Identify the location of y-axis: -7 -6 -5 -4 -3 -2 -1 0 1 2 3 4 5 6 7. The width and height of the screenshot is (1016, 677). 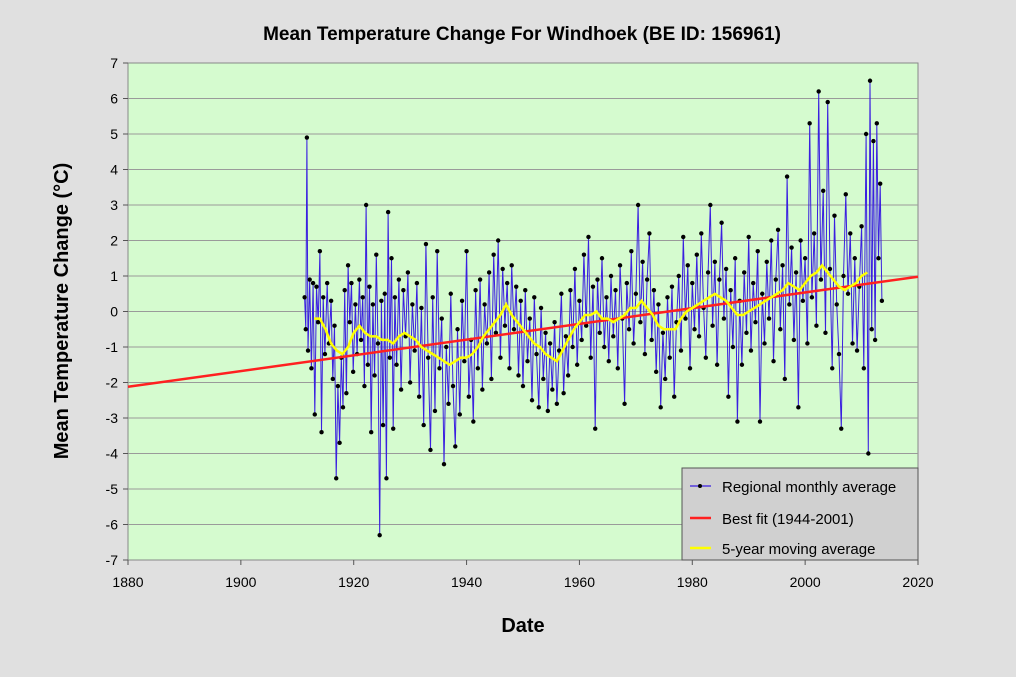
(117, 311).